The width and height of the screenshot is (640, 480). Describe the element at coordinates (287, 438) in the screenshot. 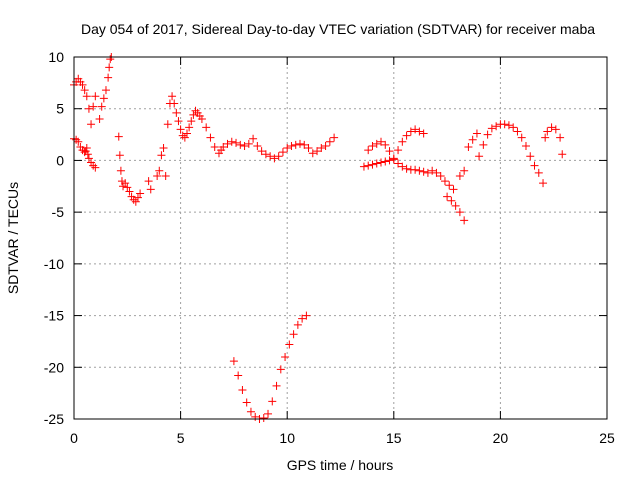

I see `x-tick-label: 10` at that location.